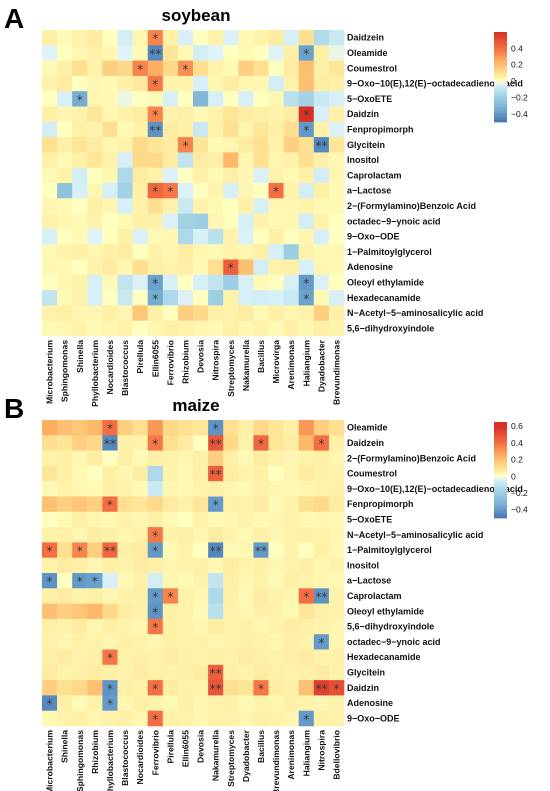 The width and height of the screenshot is (550, 791). I want to click on colorbar-tick-label: −0.4, so click(519, 510).